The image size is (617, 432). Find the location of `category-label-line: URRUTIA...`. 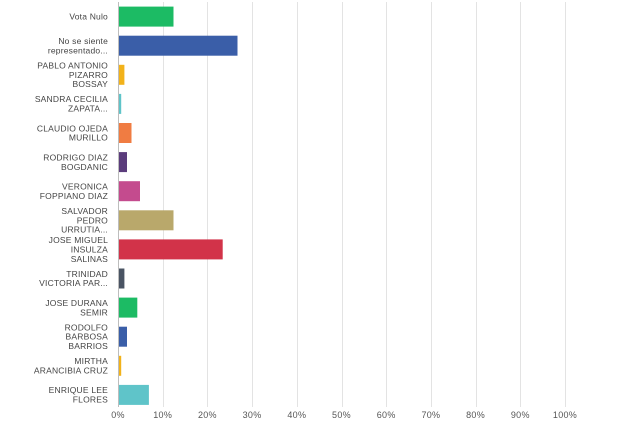

category-label-line: URRUTIA... is located at coordinates (84, 230).